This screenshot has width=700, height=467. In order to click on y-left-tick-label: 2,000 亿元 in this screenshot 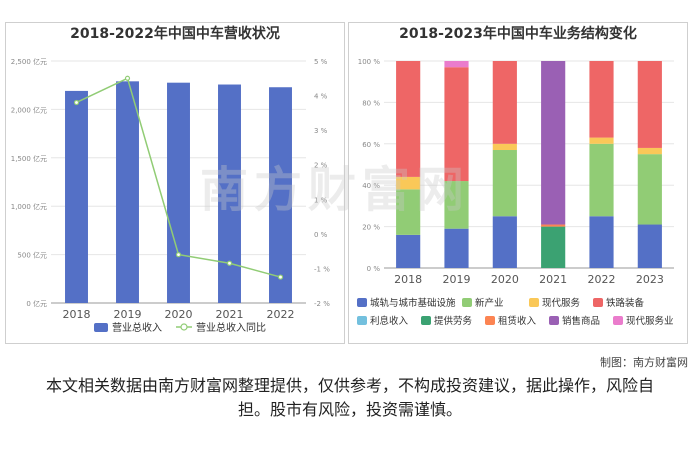, I will do `click(29, 109)`.